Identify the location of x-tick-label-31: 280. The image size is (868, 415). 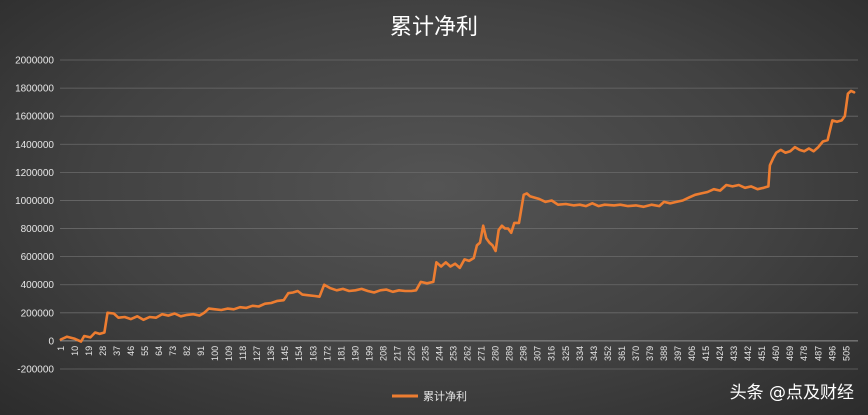
(496, 353).